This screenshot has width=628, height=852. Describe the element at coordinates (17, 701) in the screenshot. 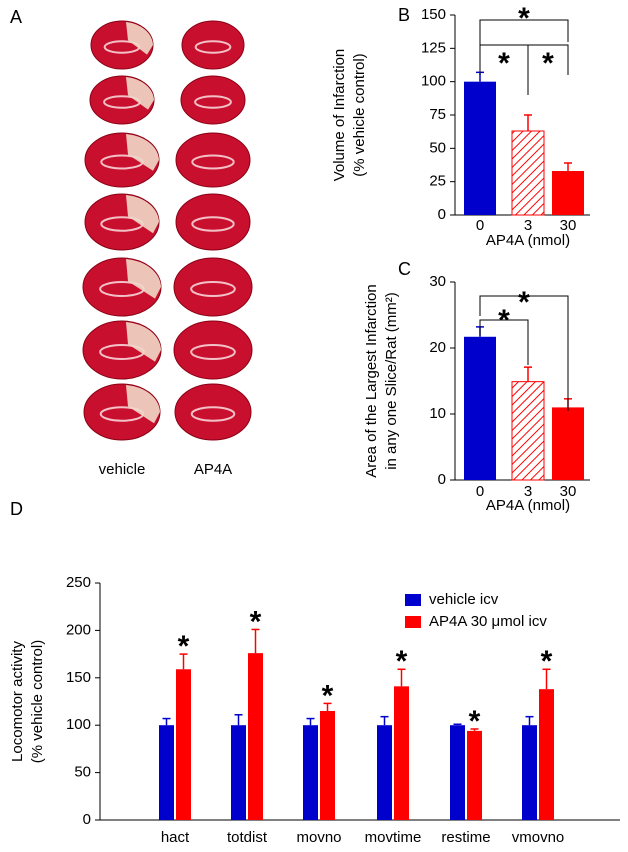

I see `y-axis-label: Locomotor activity` at that location.